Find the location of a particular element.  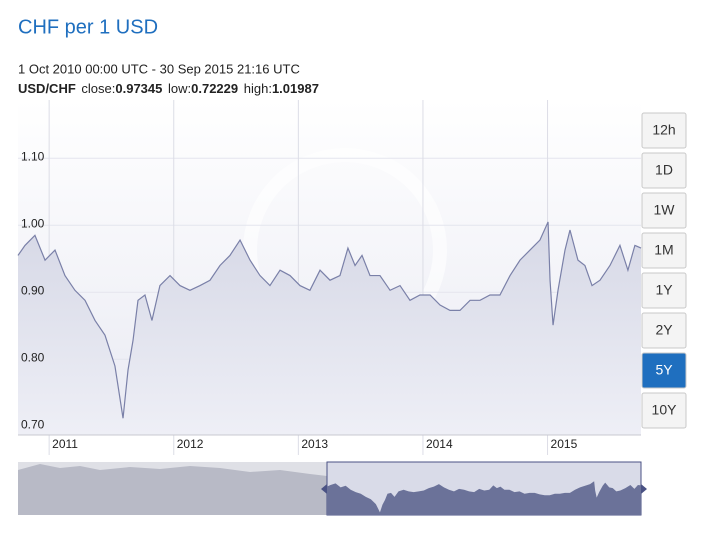

info-pair: USD/CHF is located at coordinates (47, 88).